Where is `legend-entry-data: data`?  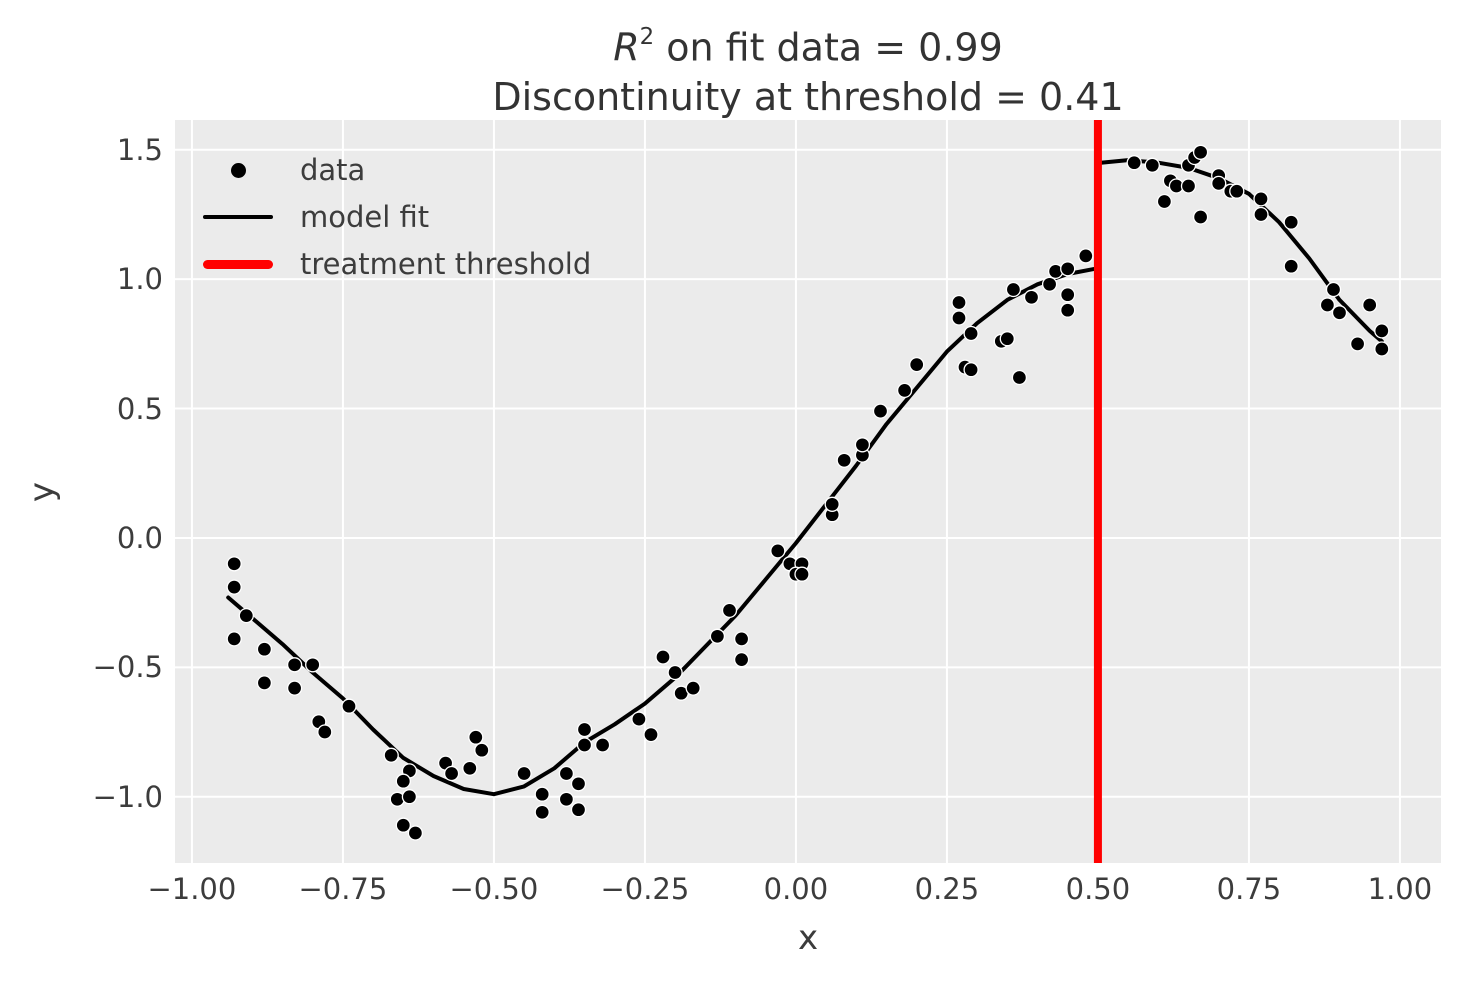 legend-entry-data: data is located at coordinates (397, 170).